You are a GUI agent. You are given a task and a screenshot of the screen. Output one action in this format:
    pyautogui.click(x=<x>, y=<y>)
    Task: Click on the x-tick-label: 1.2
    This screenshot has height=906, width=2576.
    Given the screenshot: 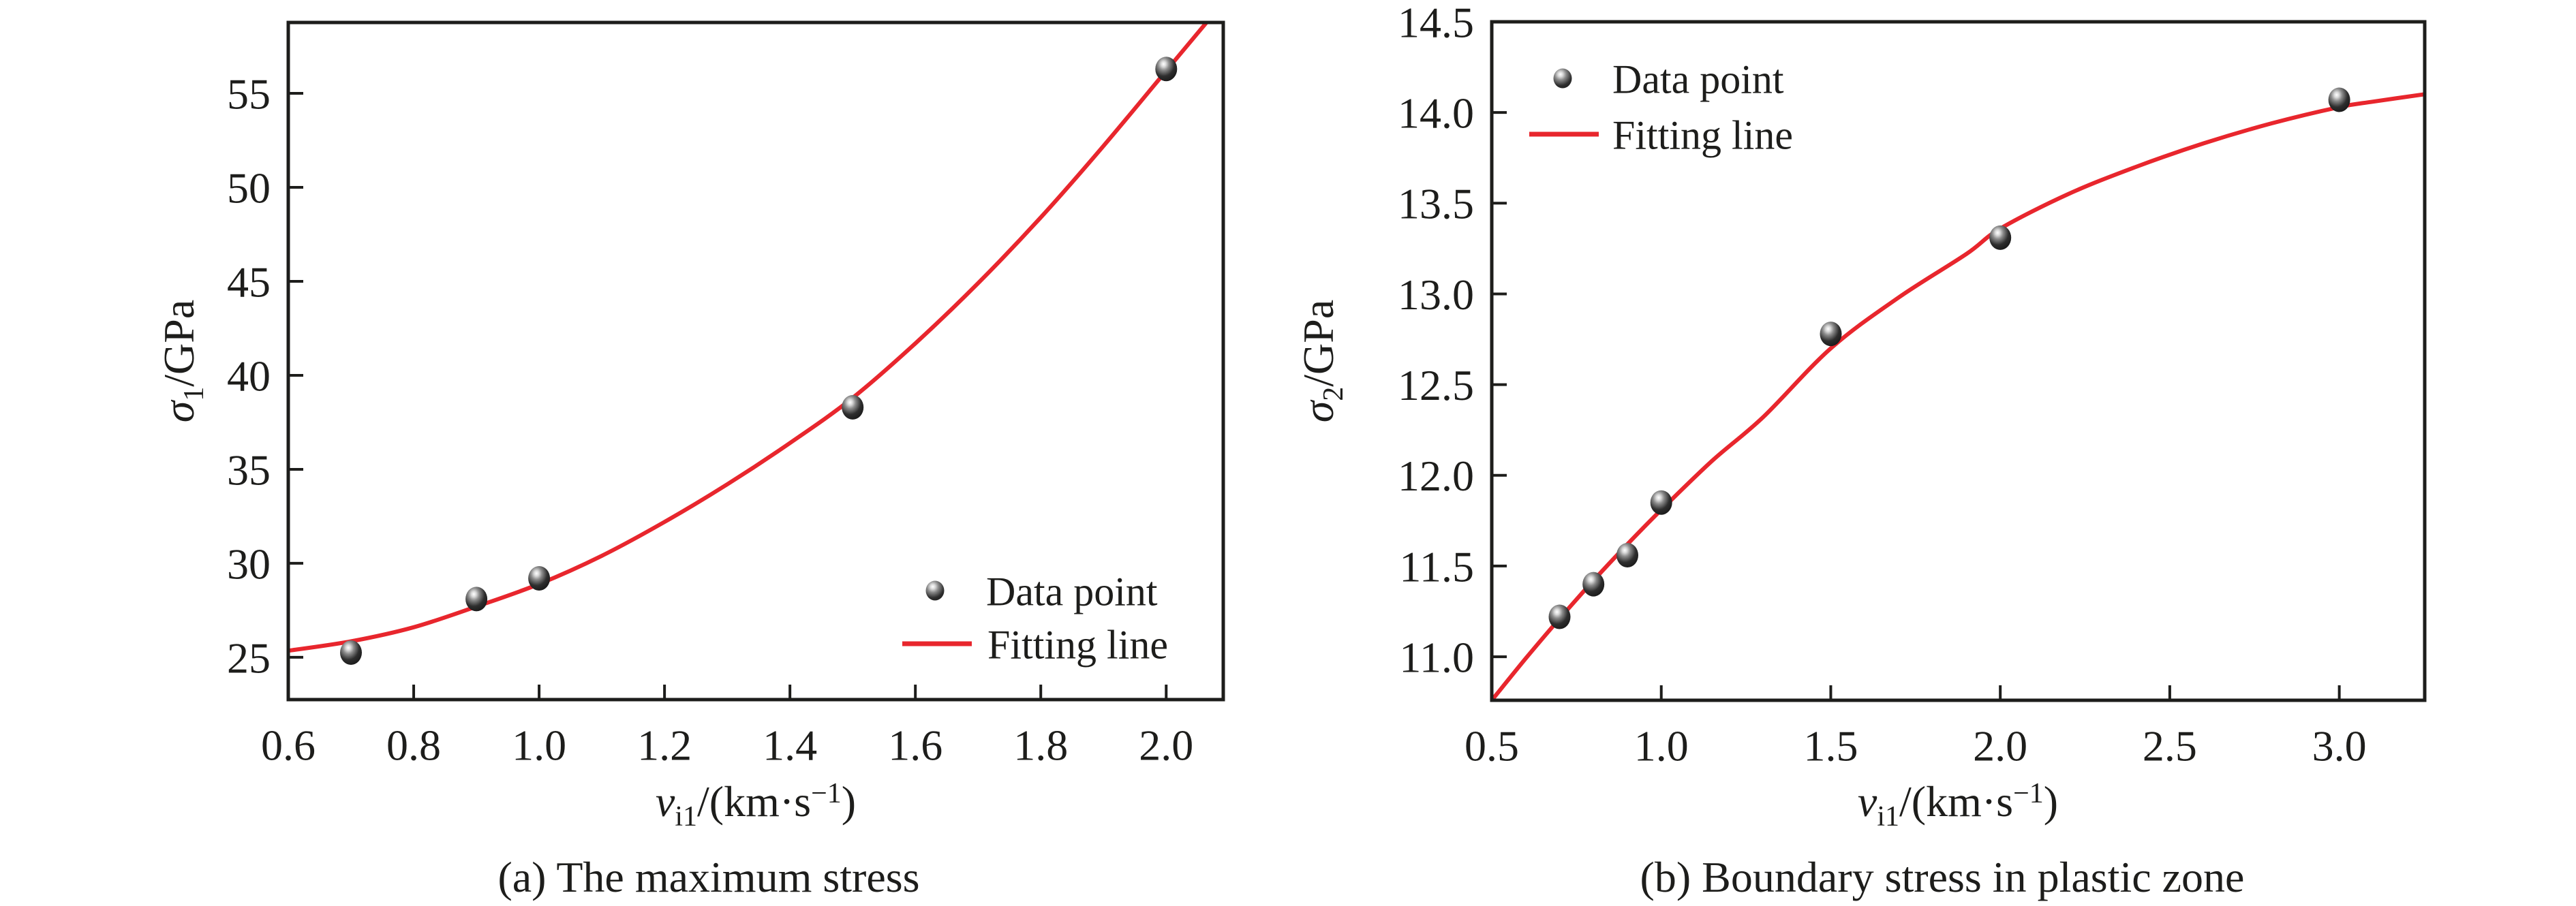 What is the action you would take?
    pyautogui.click(x=664, y=745)
    